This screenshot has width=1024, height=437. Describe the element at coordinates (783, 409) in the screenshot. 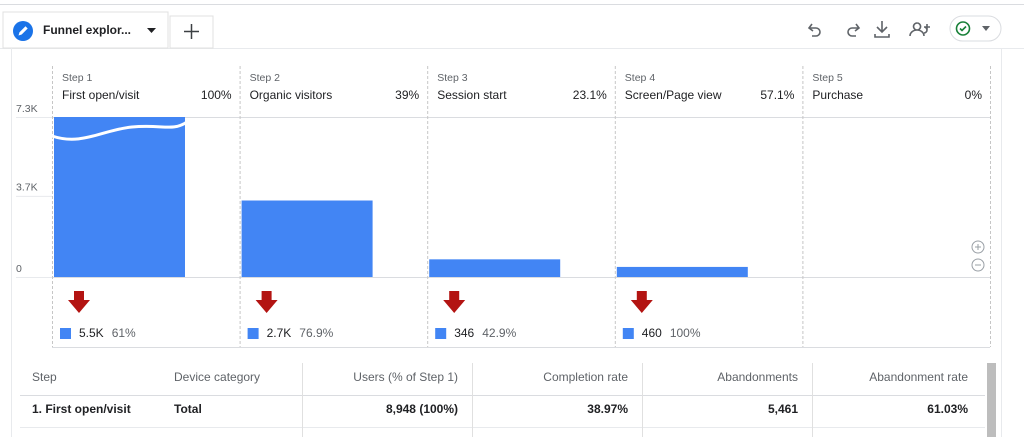

I see `table-cell: 5,461` at that location.